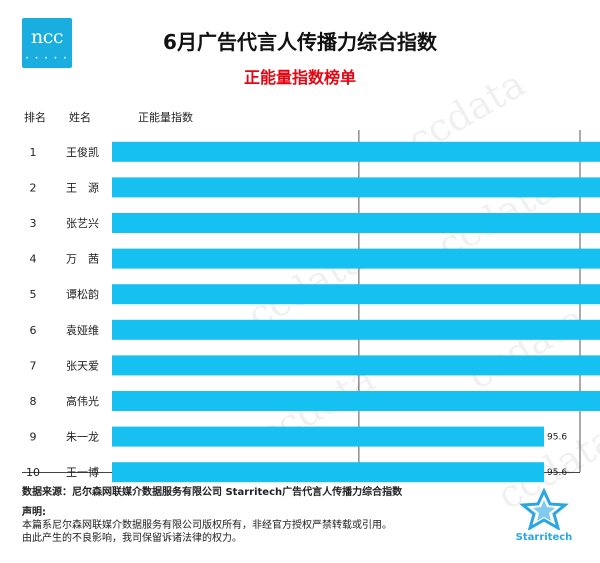 This screenshot has height=563, width=600. Describe the element at coordinates (80, 117) in the screenshot. I see `header-name: 姓名` at that location.